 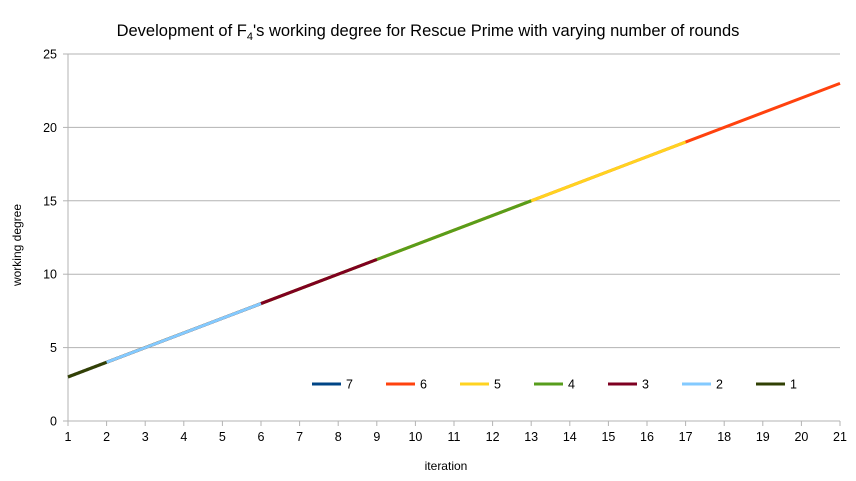 What do you see at coordinates (686, 437) in the screenshot?
I see `x-tick-label-17: 17` at bounding box center [686, 437].